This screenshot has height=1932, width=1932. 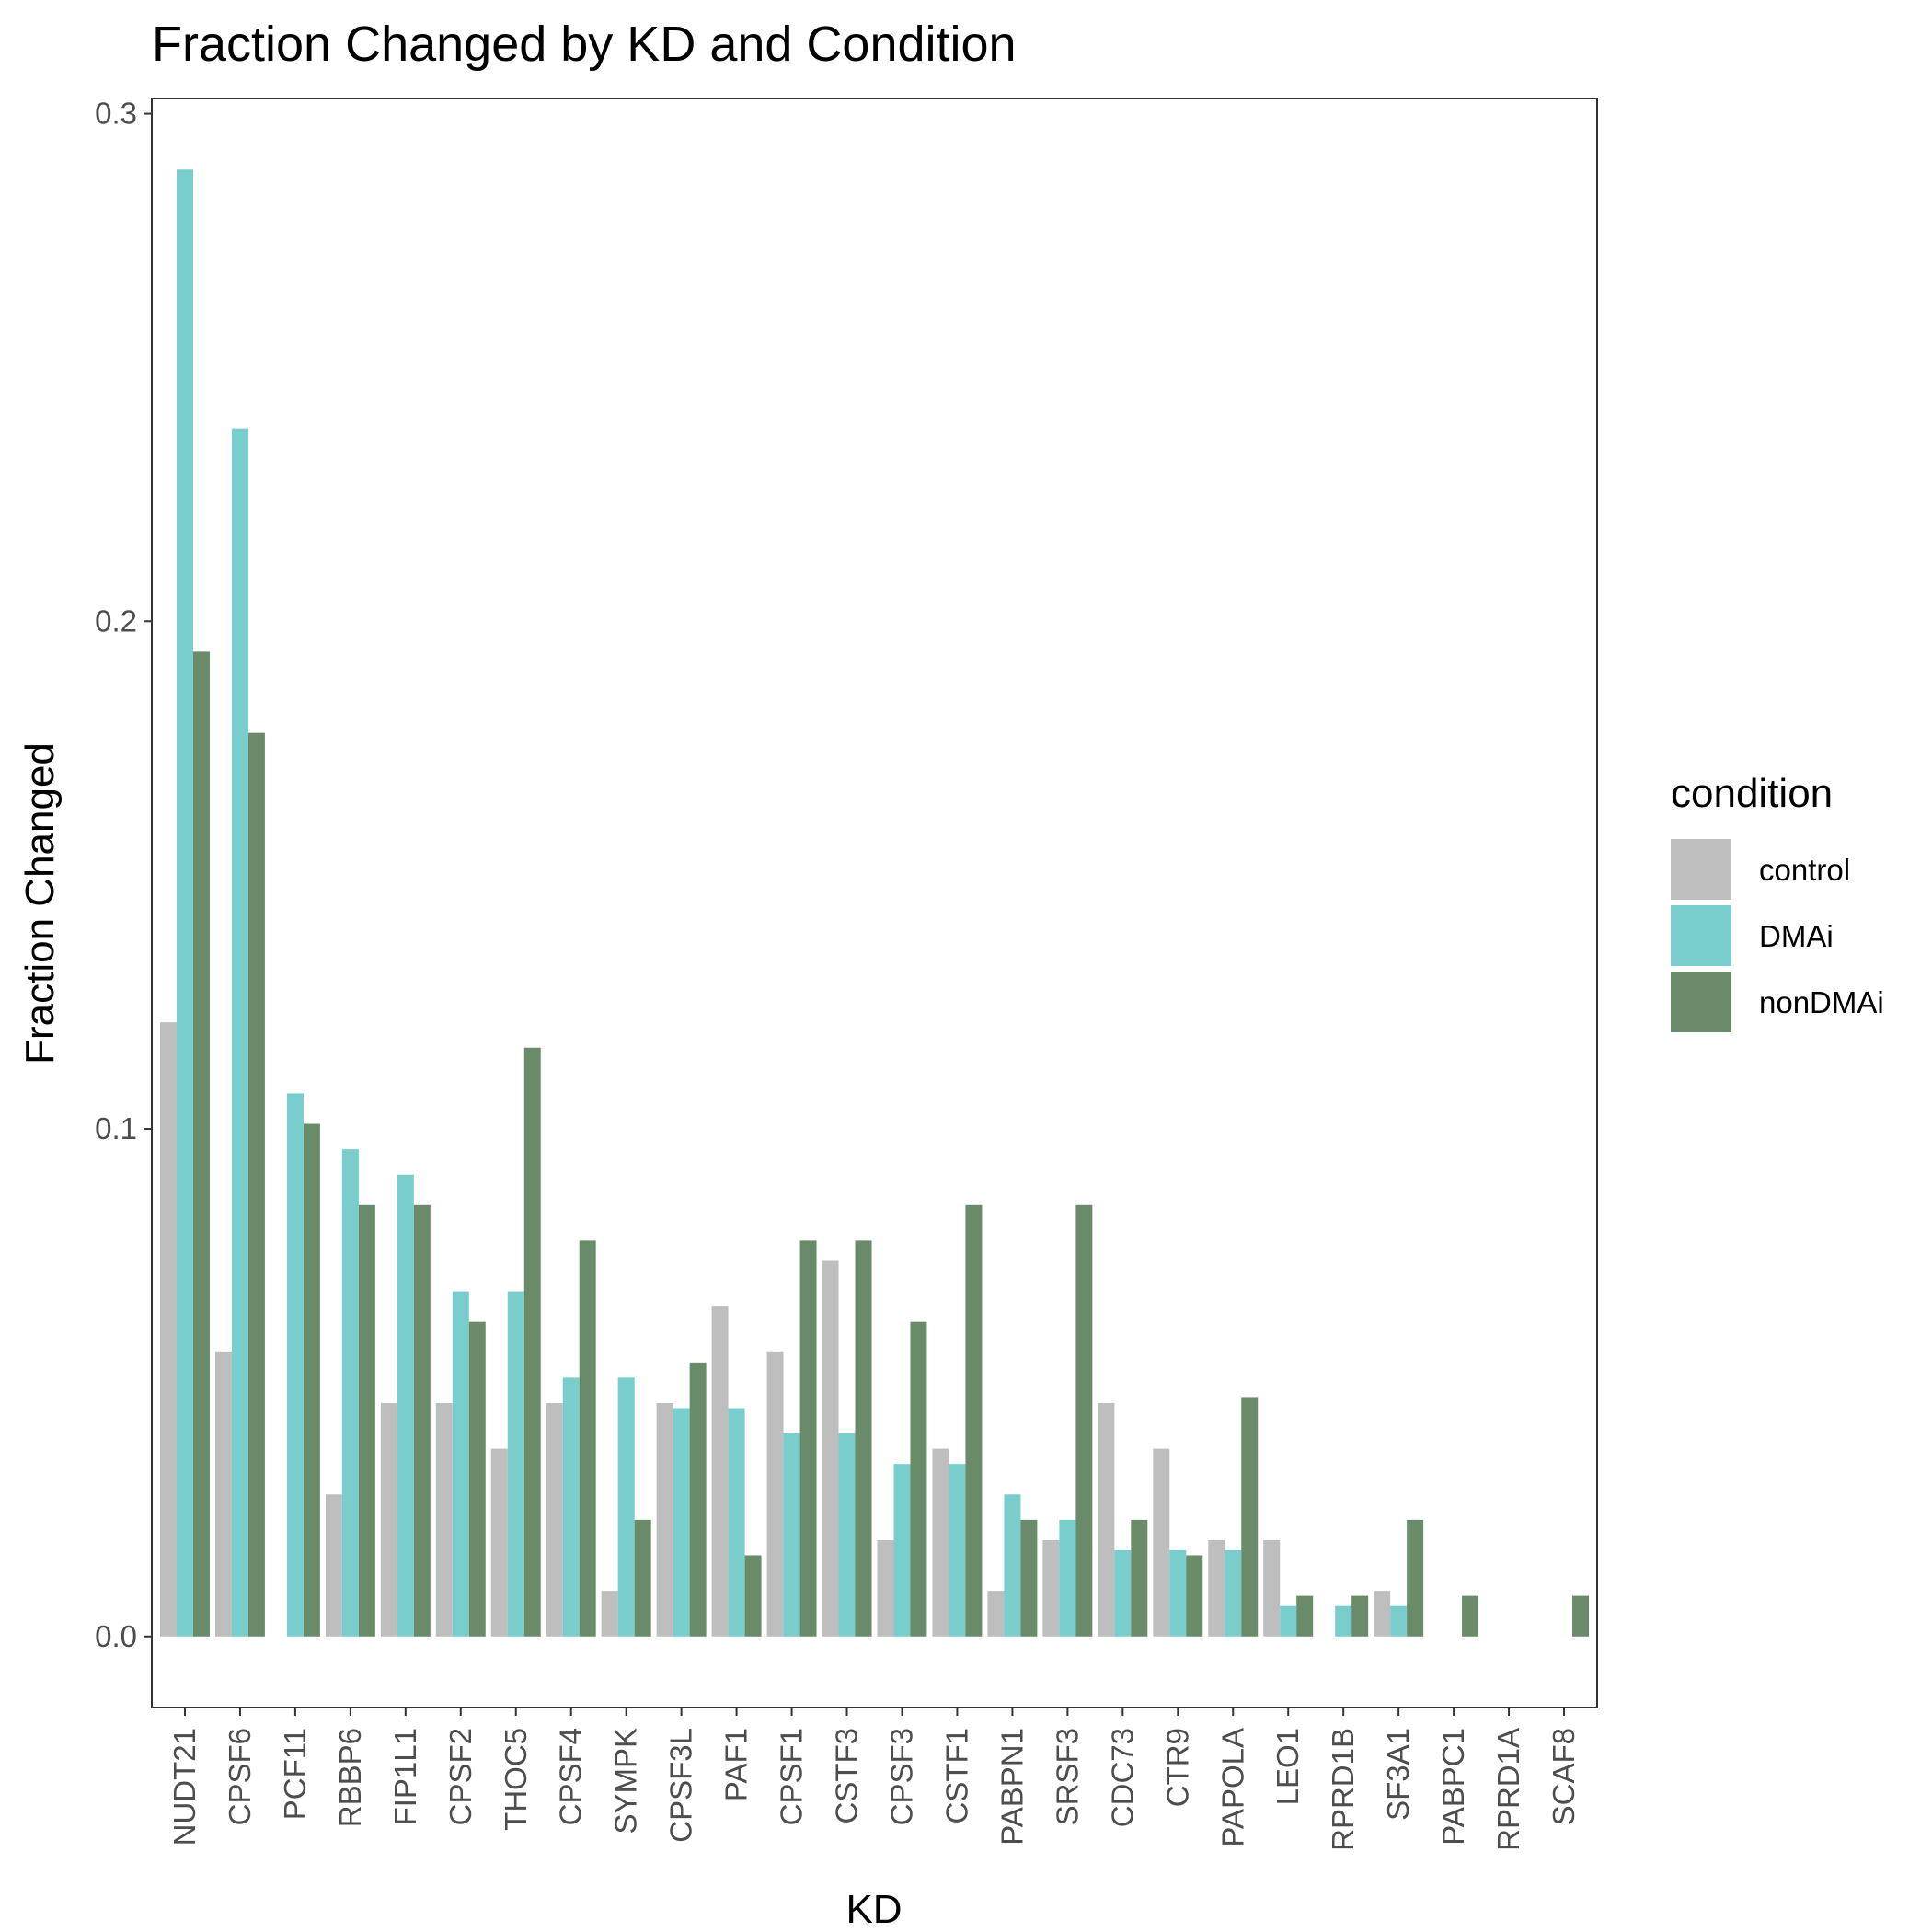 What do you see at coordinates (901, 1776) in the screenshot?
I see `x-tick-label: CPSF3` at bounding box center [901, 1776].